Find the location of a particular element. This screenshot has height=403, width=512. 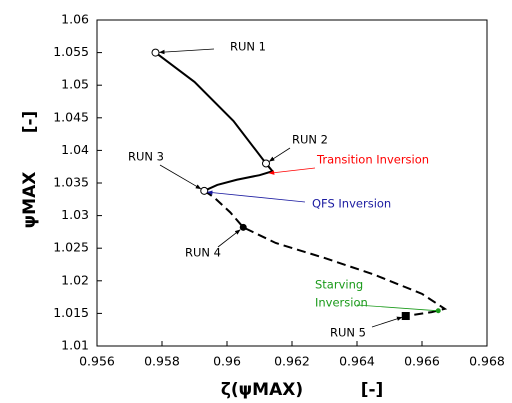

y-tick-label: 1.025 is located at coordinates (71, 247).